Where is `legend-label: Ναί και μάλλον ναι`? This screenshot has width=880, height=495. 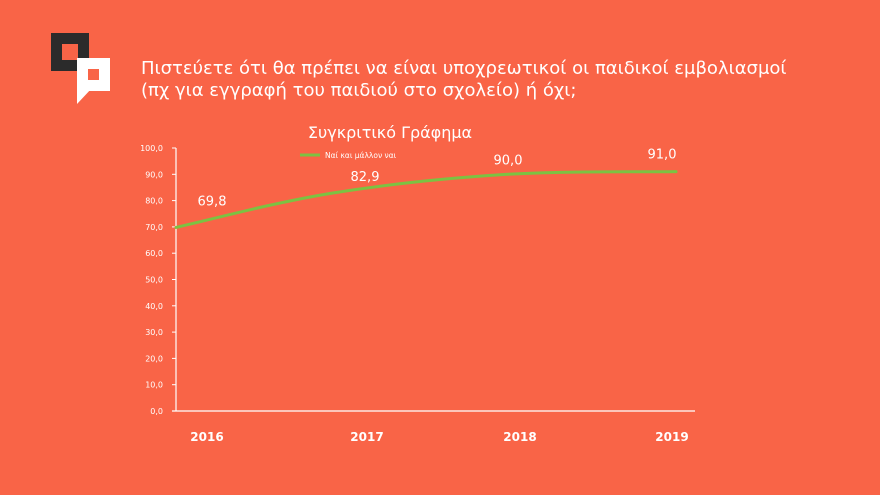 legend-label: Ναί και μάλλον ναι is located at coordinates (361, 155).